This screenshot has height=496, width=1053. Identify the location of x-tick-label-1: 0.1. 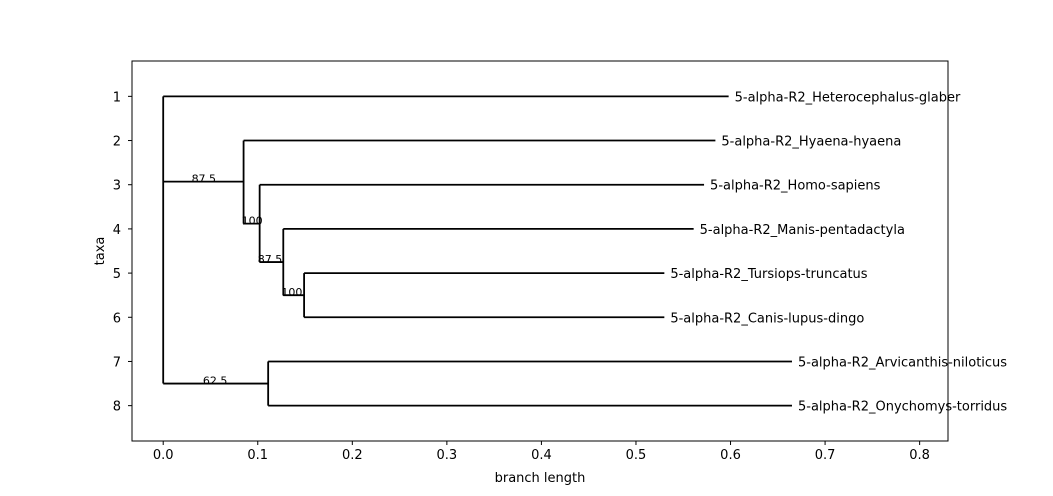
(257, 455).